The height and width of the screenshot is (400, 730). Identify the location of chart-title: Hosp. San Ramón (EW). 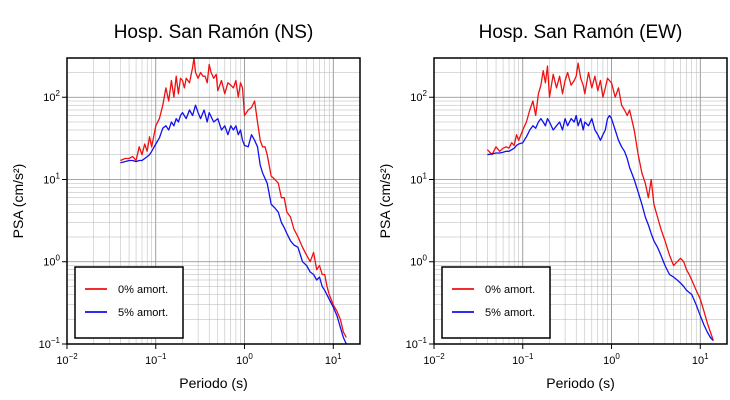
(581, 32).